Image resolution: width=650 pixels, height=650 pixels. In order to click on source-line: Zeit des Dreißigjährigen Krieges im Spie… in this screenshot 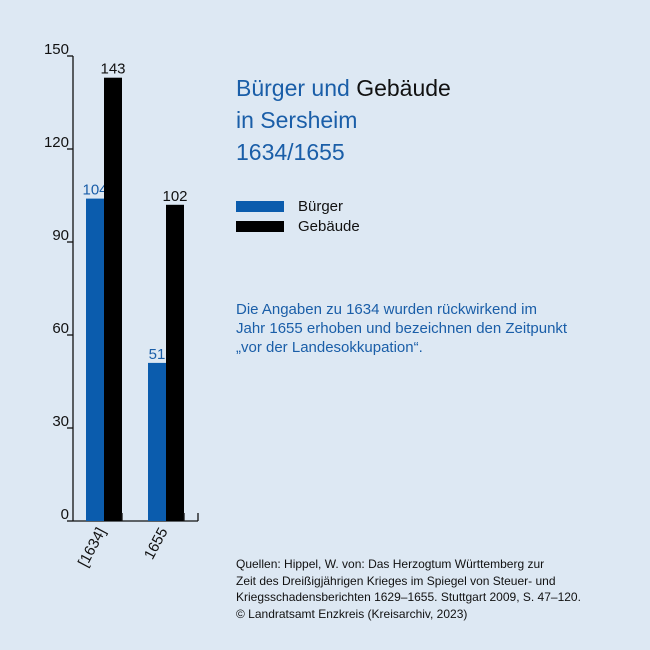, I will do `click(396, 580)`.